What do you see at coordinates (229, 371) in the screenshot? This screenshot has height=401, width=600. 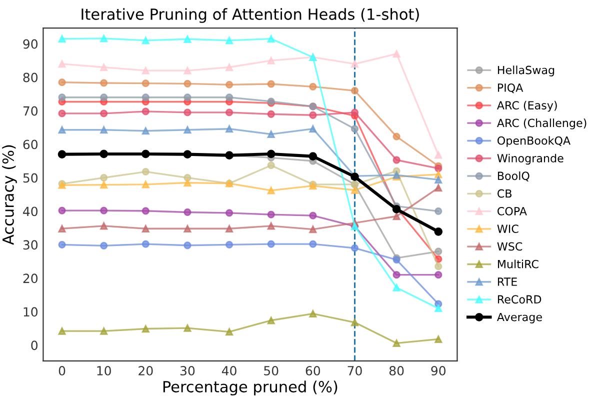 I see `x-tick-label: 40` at bounding box center [229, 371].